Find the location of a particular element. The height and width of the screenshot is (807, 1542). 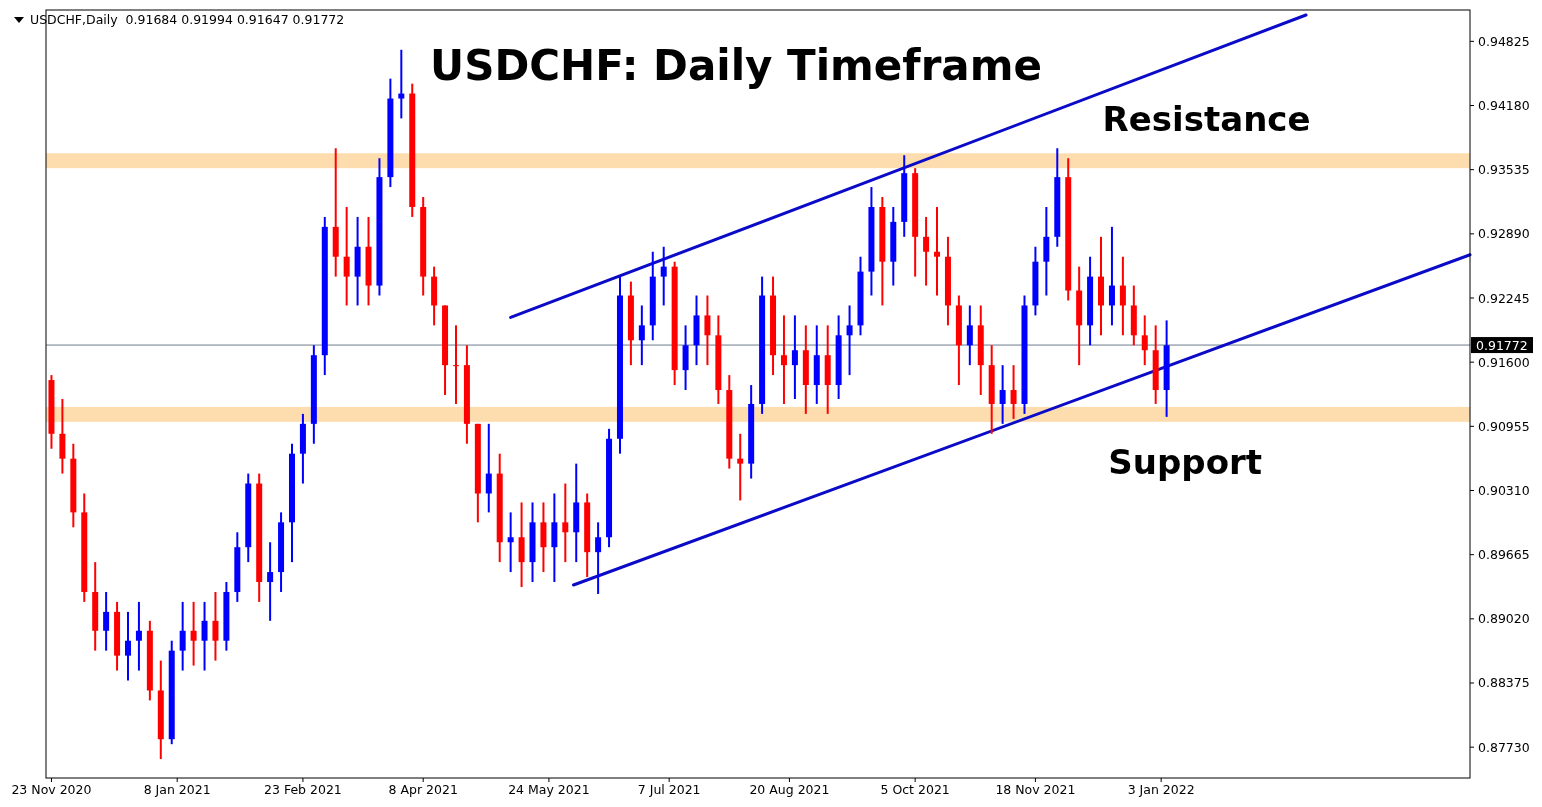

x-tick-label: 8 Apr 2021 is located at coordinates (423, 789).